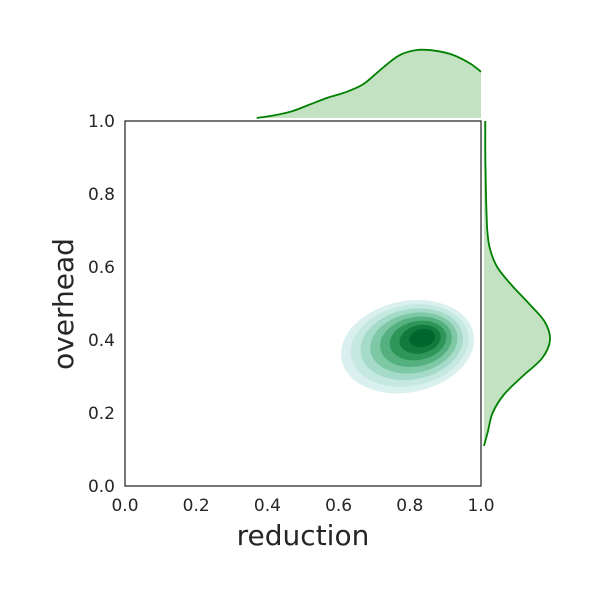 The height and width of the screenshot is (600, 600). Describe the element at coordinates (338, 506) in the screenshot. I see `x-tick-label: 0.6` at that location.